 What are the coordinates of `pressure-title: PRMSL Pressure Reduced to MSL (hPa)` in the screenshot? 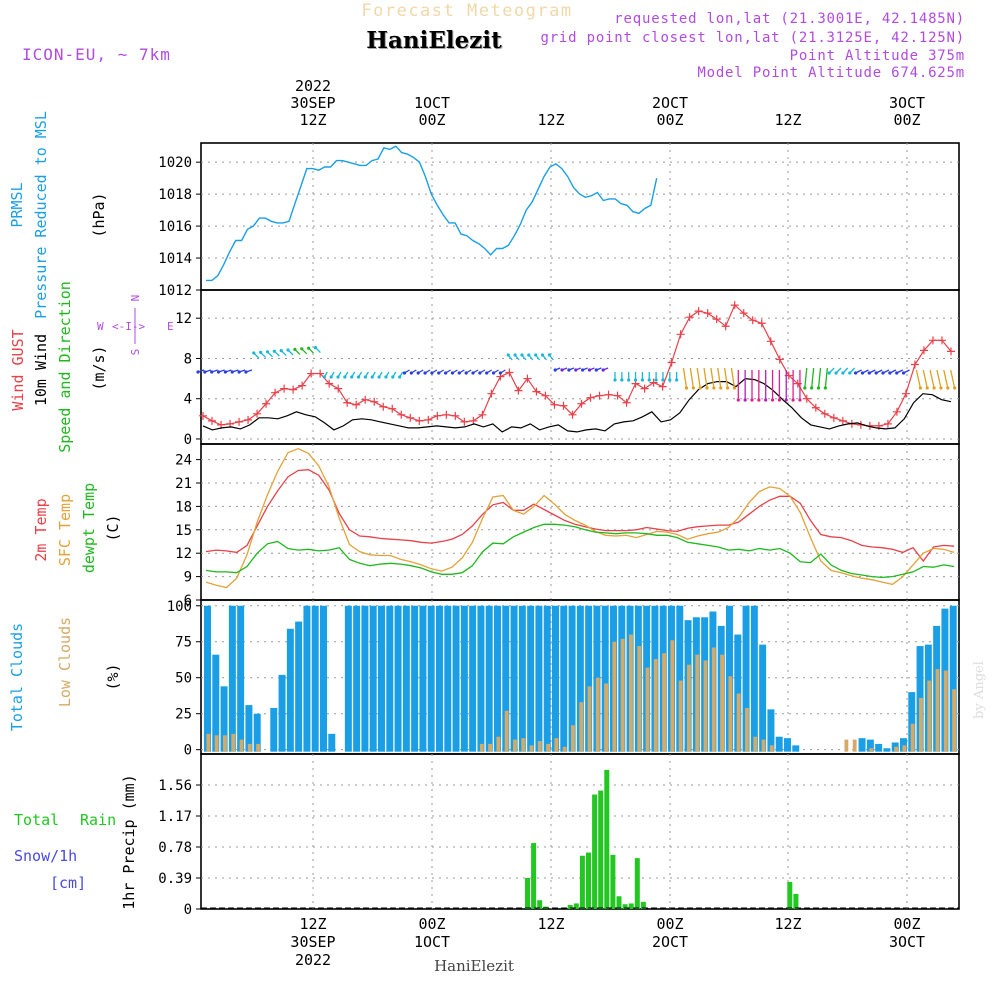 It's located at (58, 215).